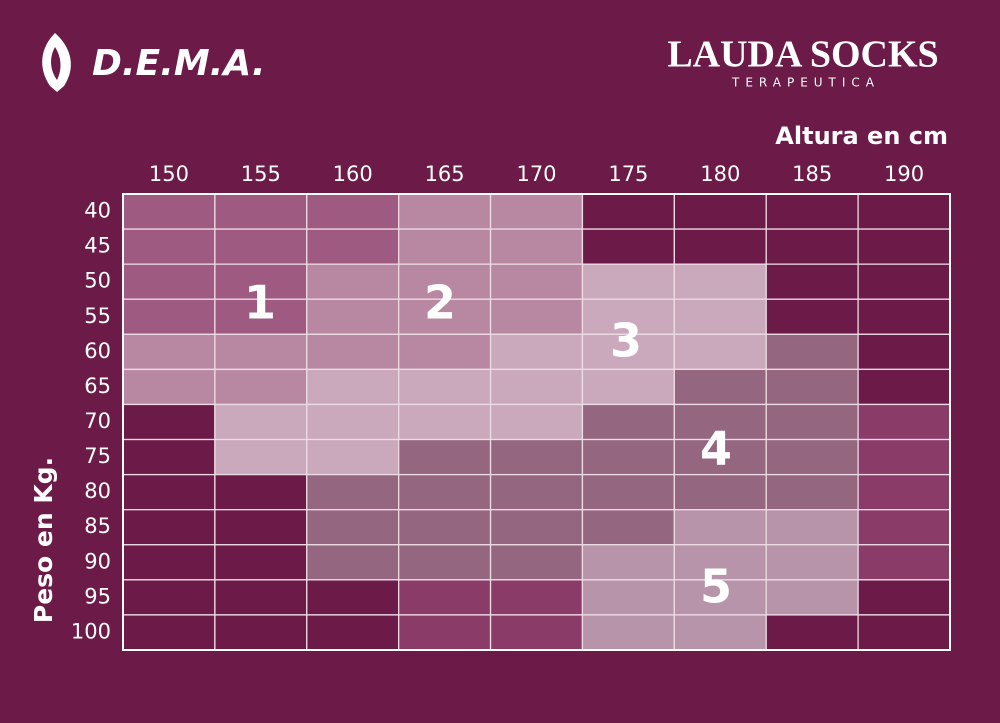  I want to click on row-header: 65, so click(97, 386).